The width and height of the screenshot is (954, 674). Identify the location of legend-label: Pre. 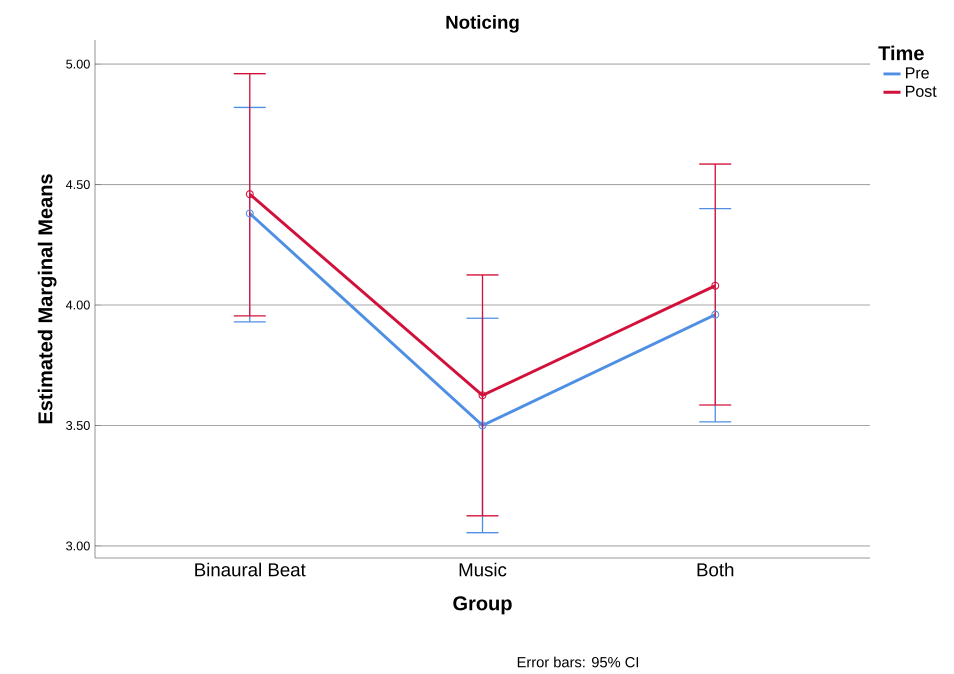
(917, 73).